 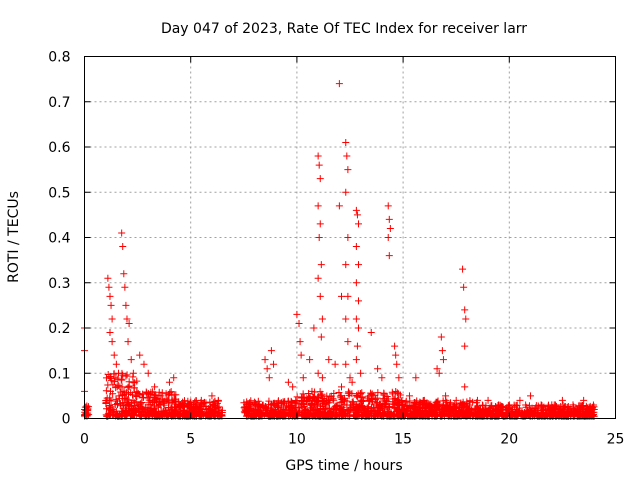 I want to click on y-tick-label: 0.2, so click(x=59, y=329).